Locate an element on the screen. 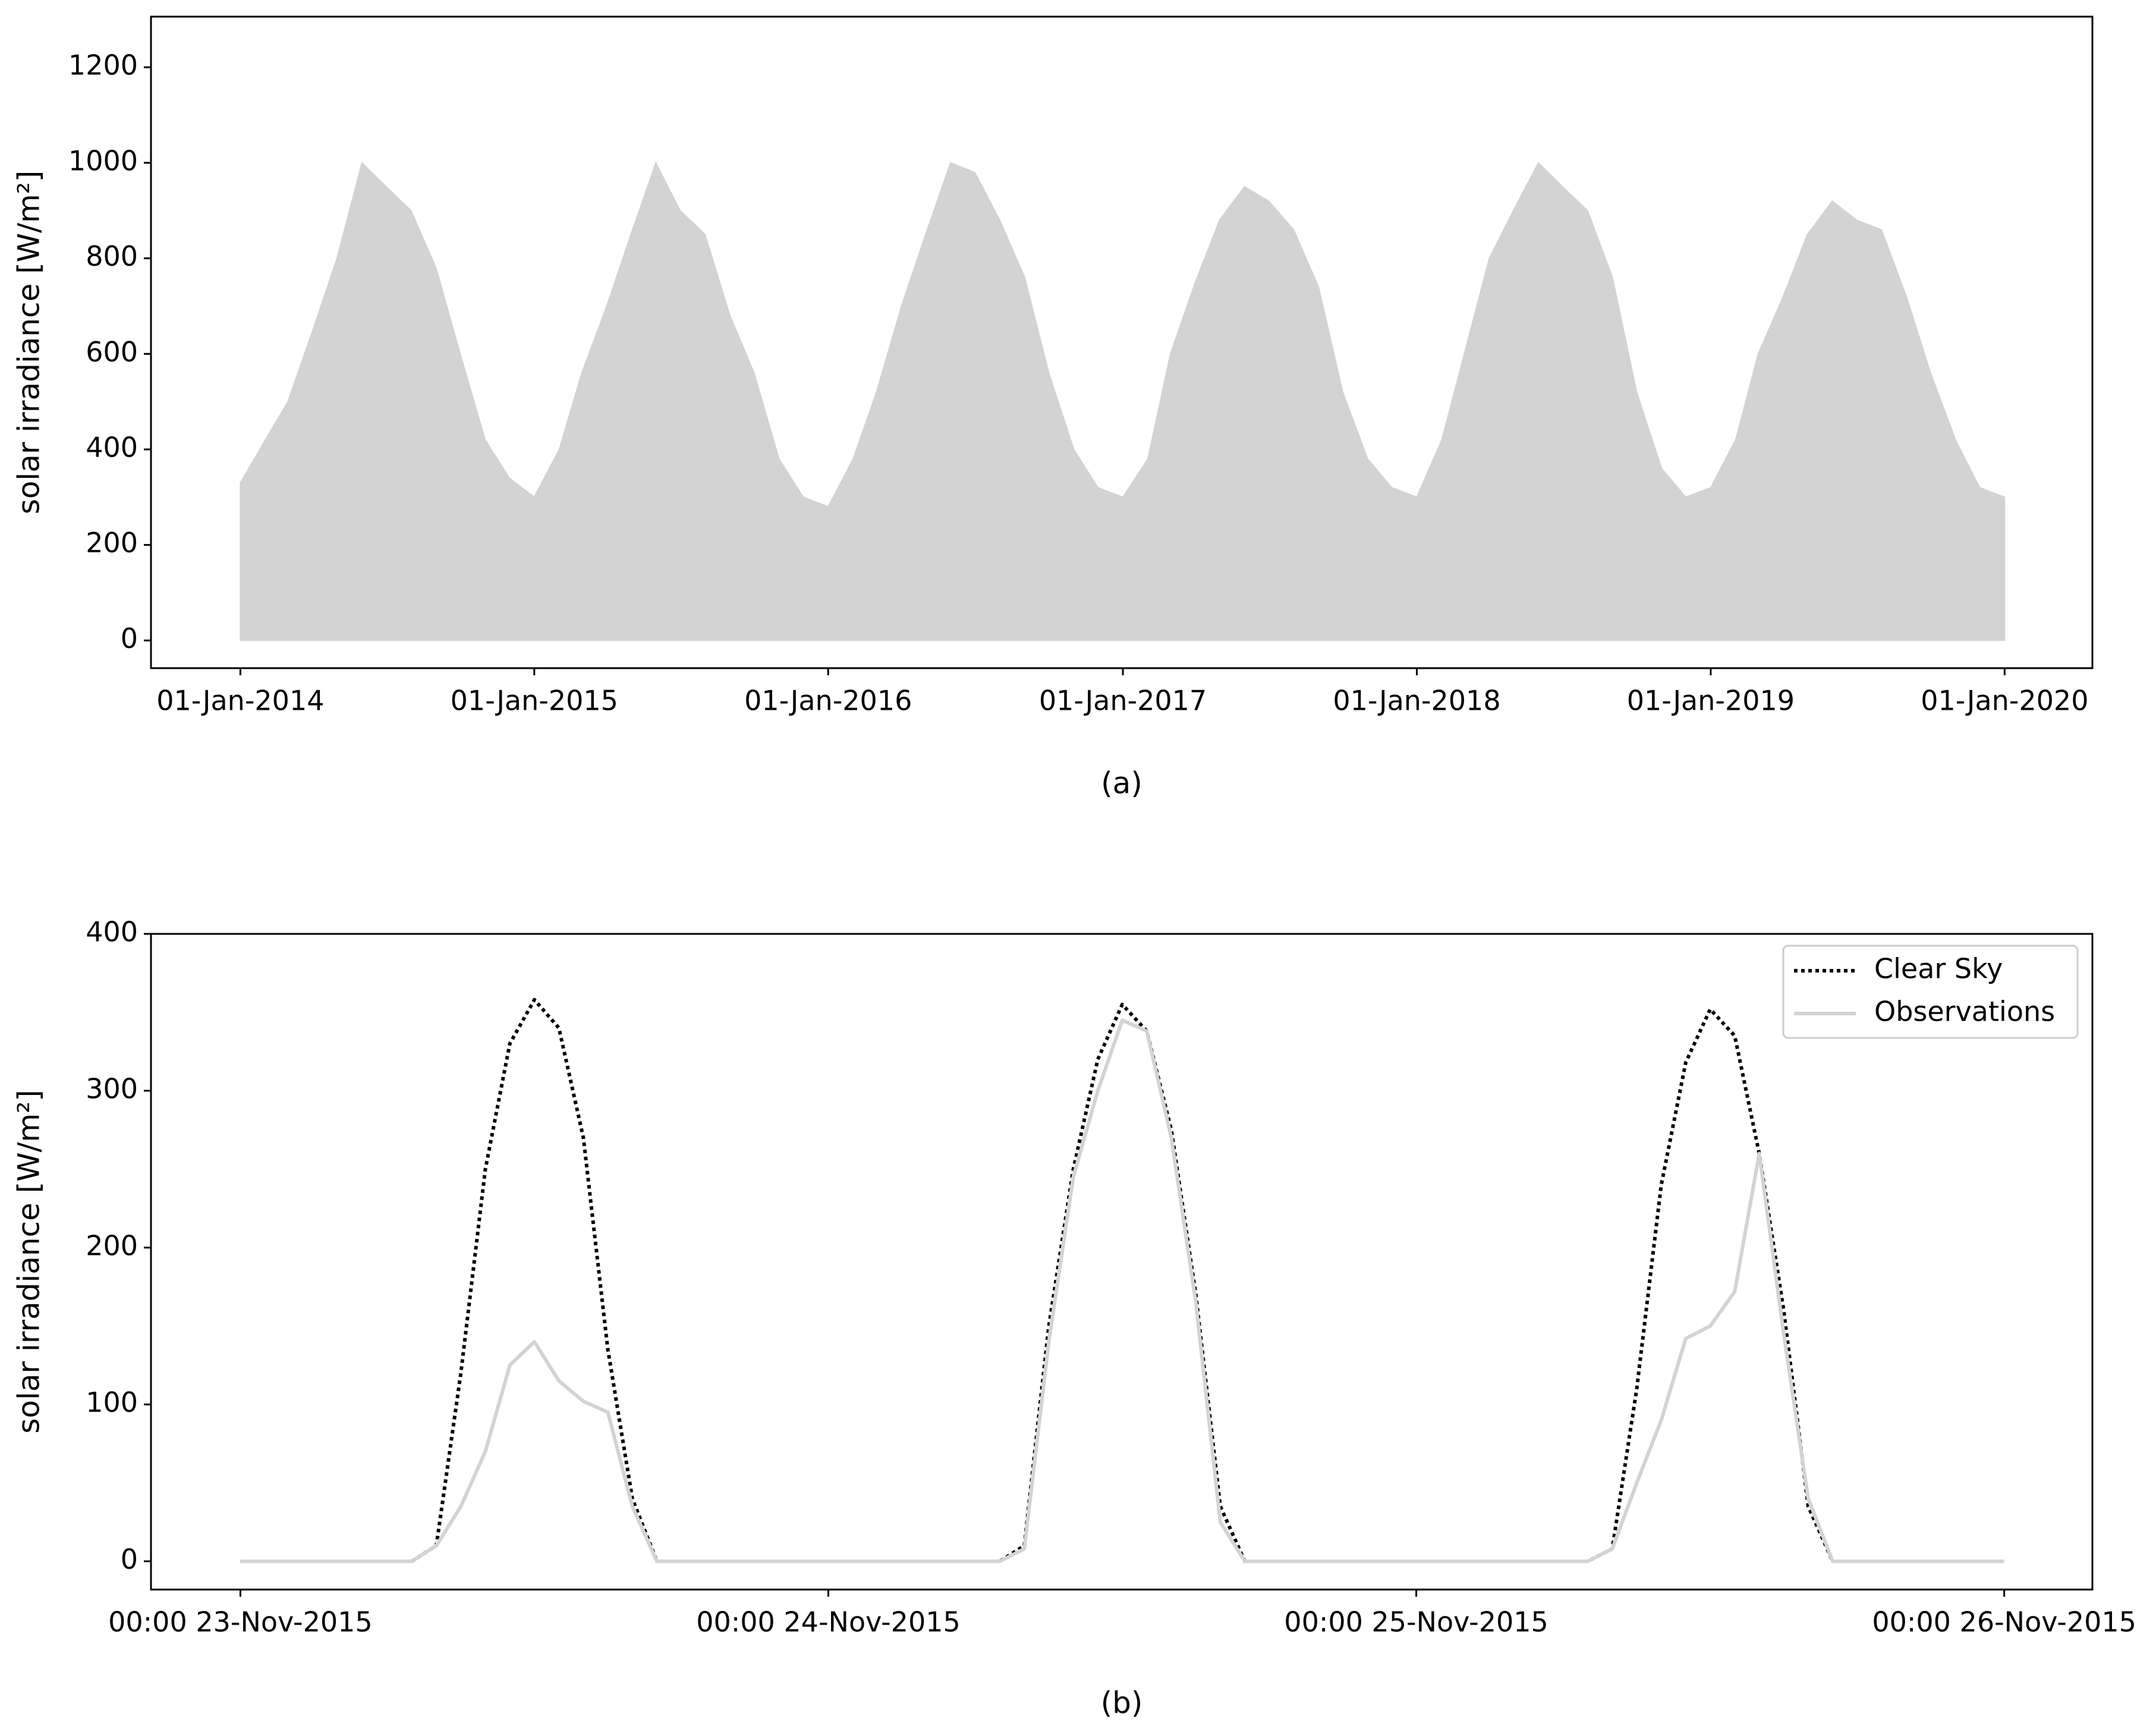 Image resolution: width=2156 pixels, height=1734 pixels. x-tick-label: 01-Jan-2018 is located at coordinates (1416, 701).